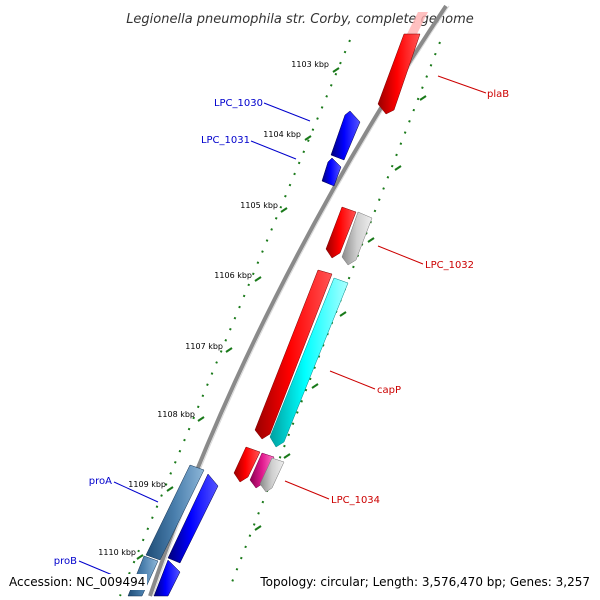 The width and height of the screenshot is (600, 600). Describe the element at coordinates (238, 103) in the screenshot. I see `label-lpc1030: LPC_1030` at that location.